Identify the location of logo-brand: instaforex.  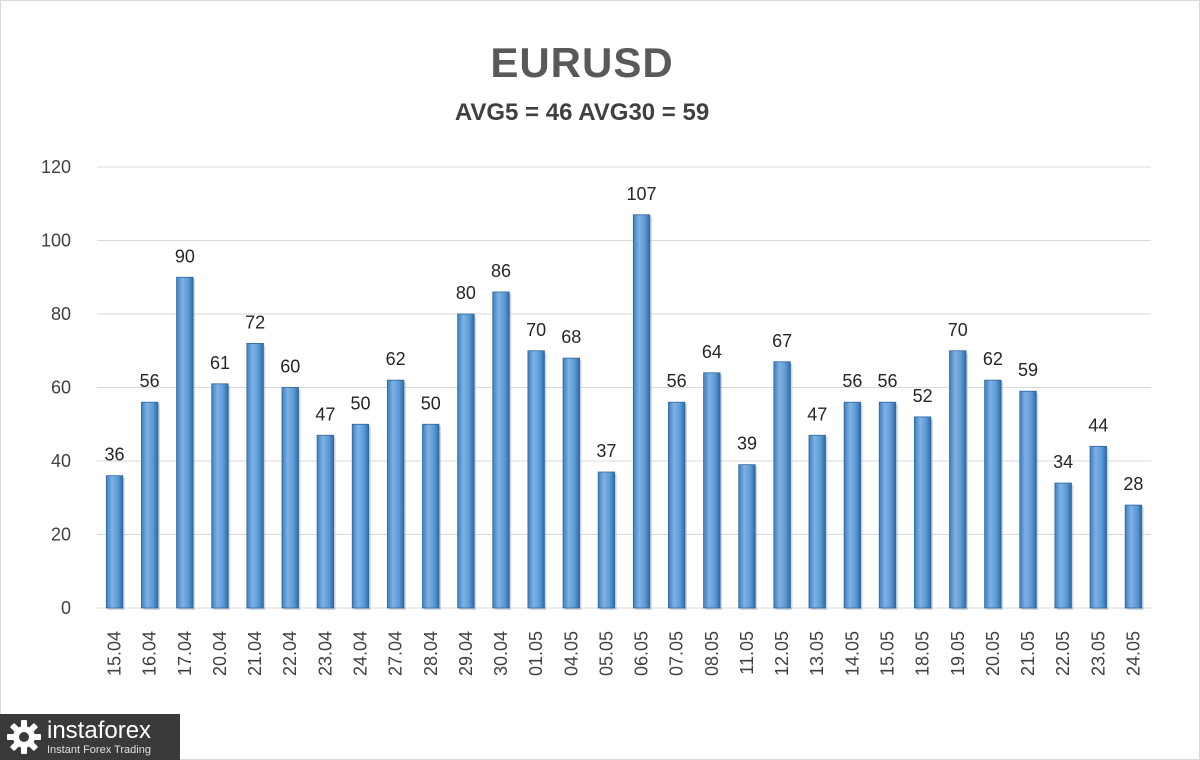
(99, 730).